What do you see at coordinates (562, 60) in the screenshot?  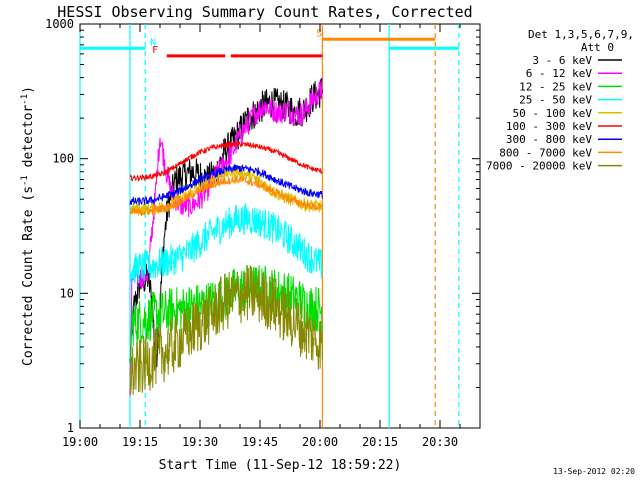 I see `legend-label-1: 3 - 6 keV` at bounding box center [562, 60].